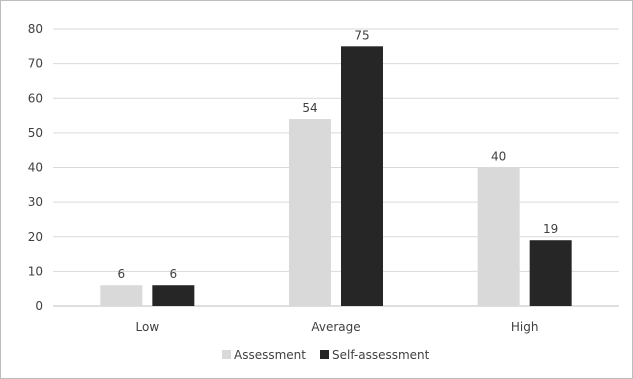  Describe the element at coordinates (381, 355) in the screenshot. I see `legend-label: Self-assessment` at that location.